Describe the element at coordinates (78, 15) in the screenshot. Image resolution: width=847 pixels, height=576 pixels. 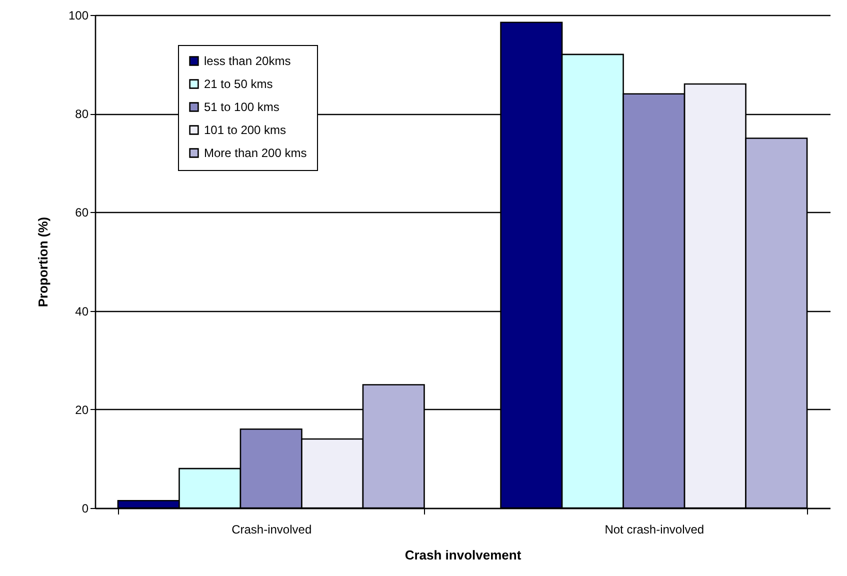
I see `y-tick-label: 100` at that location.